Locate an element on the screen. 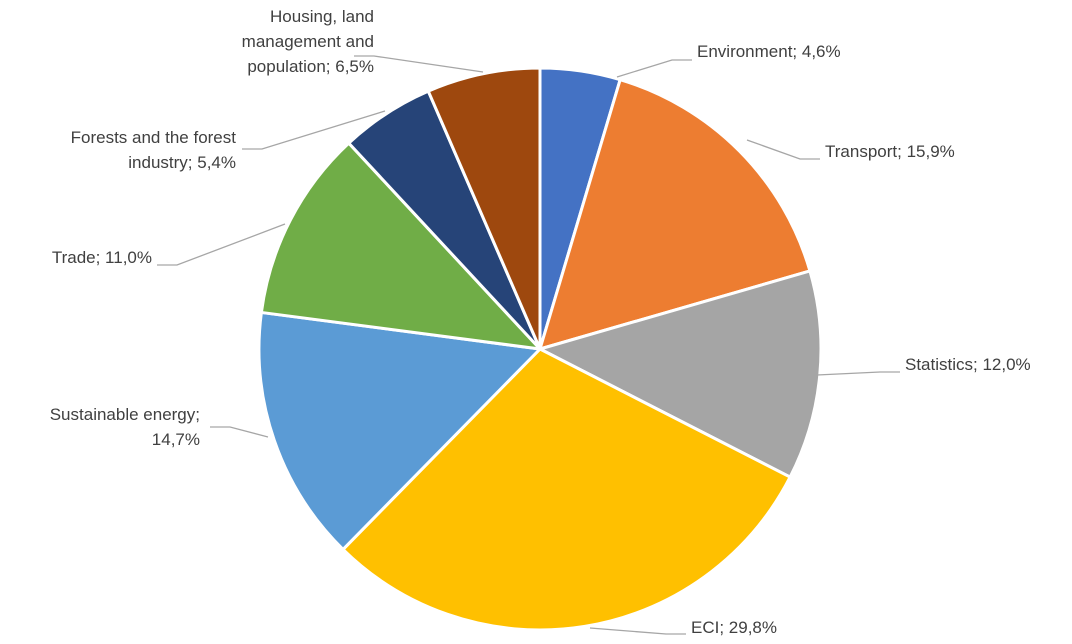 This screenshot has width=1072, height=644. data-label-line: Trade; 11,0% is located at coordinates (102, 257).